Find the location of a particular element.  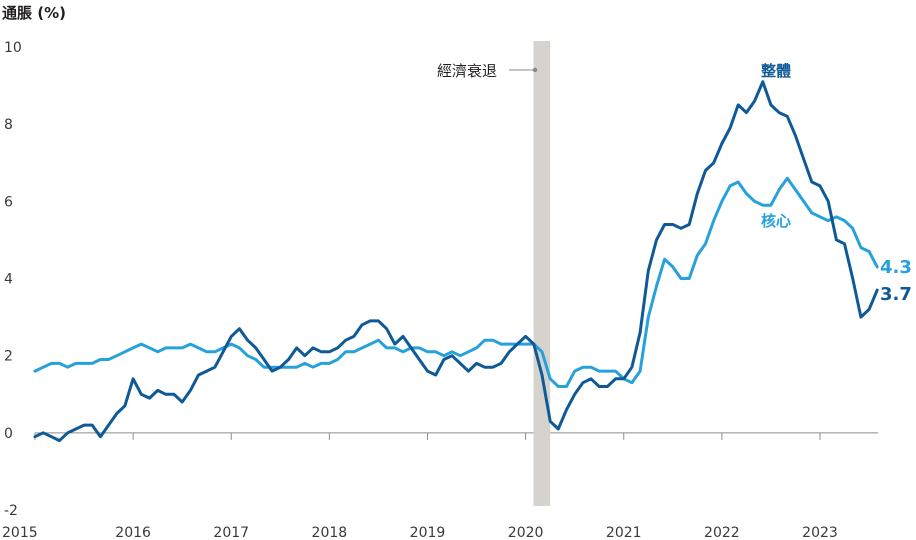

series-label-core: 核心 is located at coordinates (776, 221).